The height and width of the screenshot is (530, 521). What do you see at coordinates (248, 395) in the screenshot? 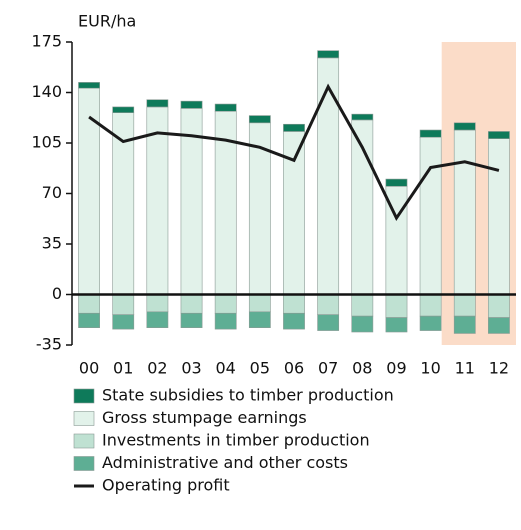
I see `legend-label: State subsidies to timber production` at bounding box center [248, 395].